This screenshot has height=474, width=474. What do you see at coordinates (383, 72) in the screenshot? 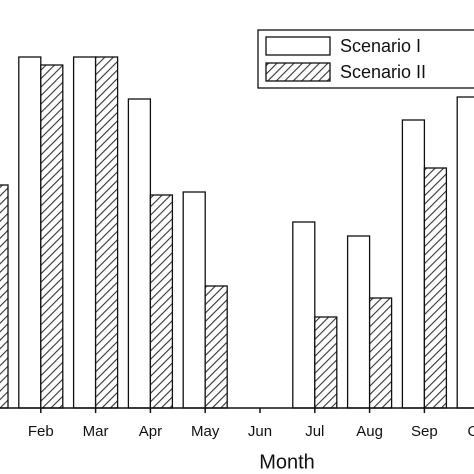
I see `legend-label: Scenario II` at bounding box center [383, 72].